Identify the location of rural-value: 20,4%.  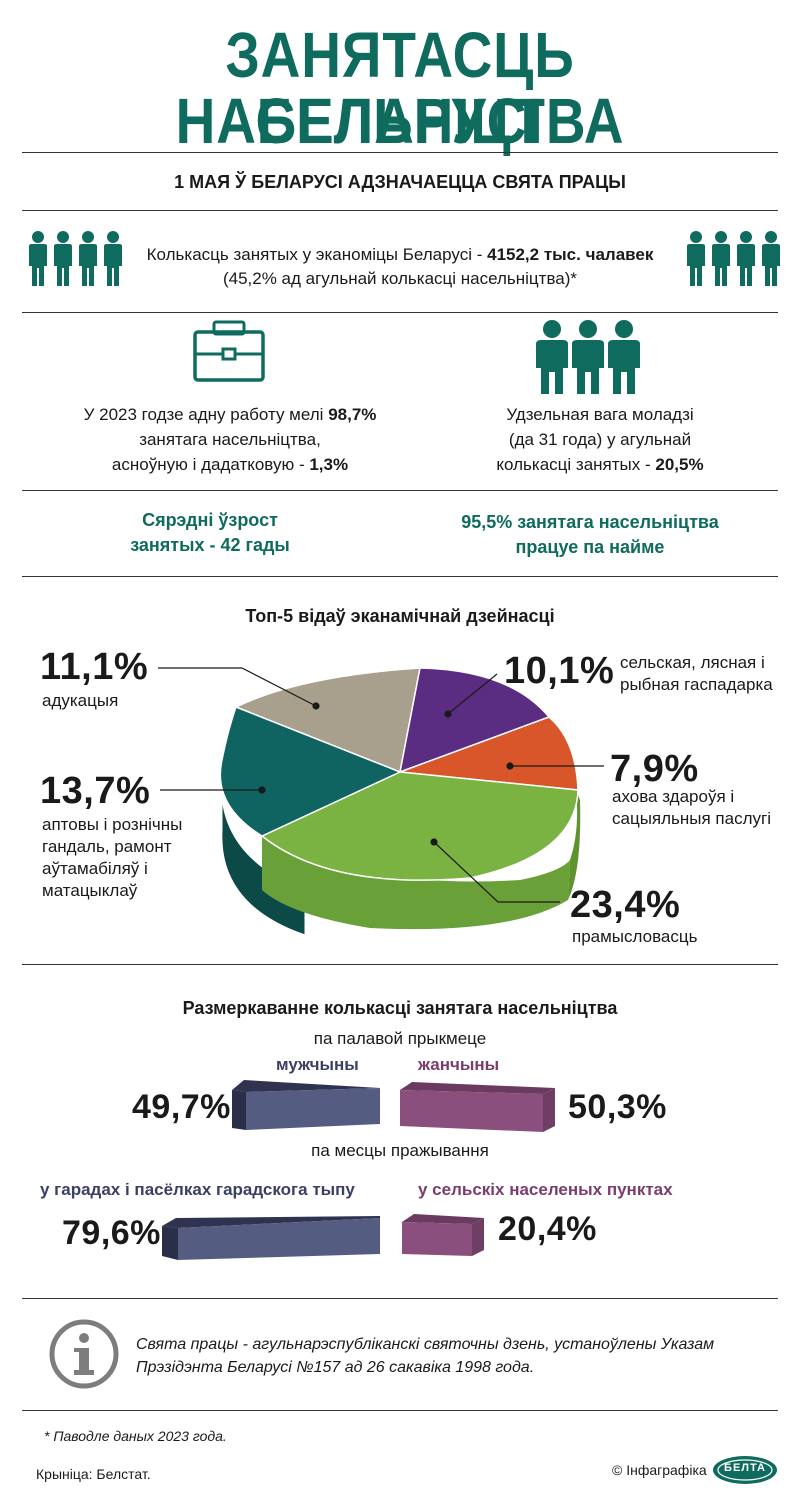
(547, 1229).